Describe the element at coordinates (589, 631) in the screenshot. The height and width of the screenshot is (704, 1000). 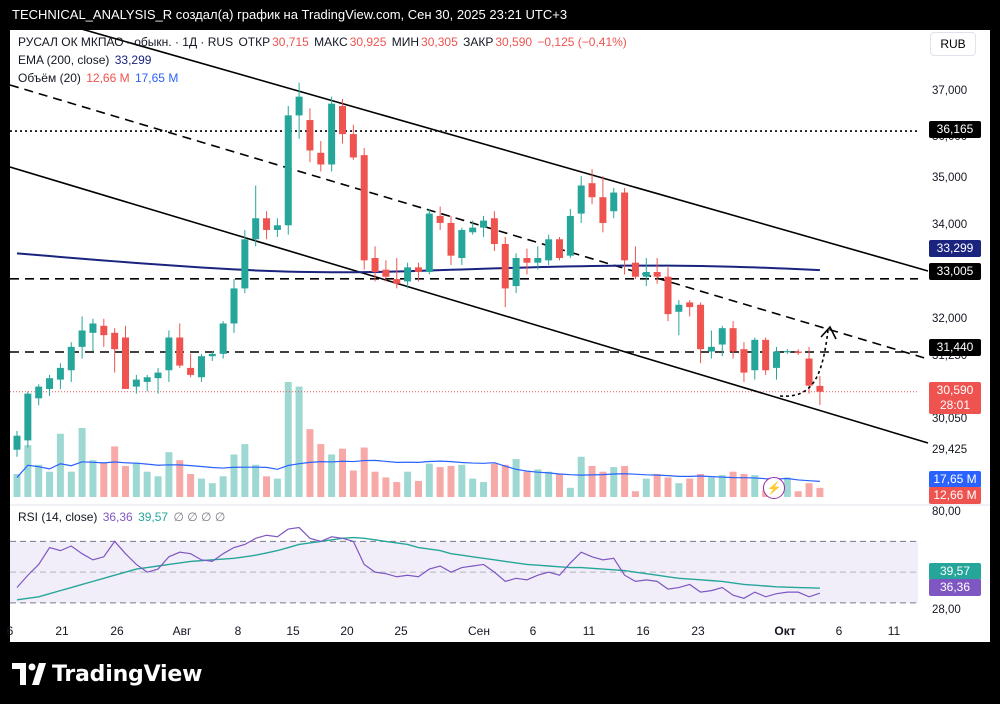
I see `time-tick: 11` at that location.